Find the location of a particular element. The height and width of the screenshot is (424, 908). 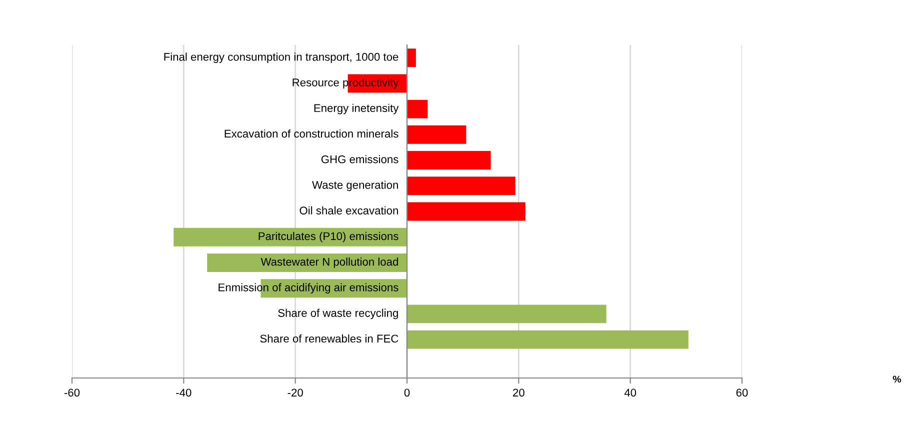

y-tick-label: Wastewater N pollution load is located at coordinates (329, 263).